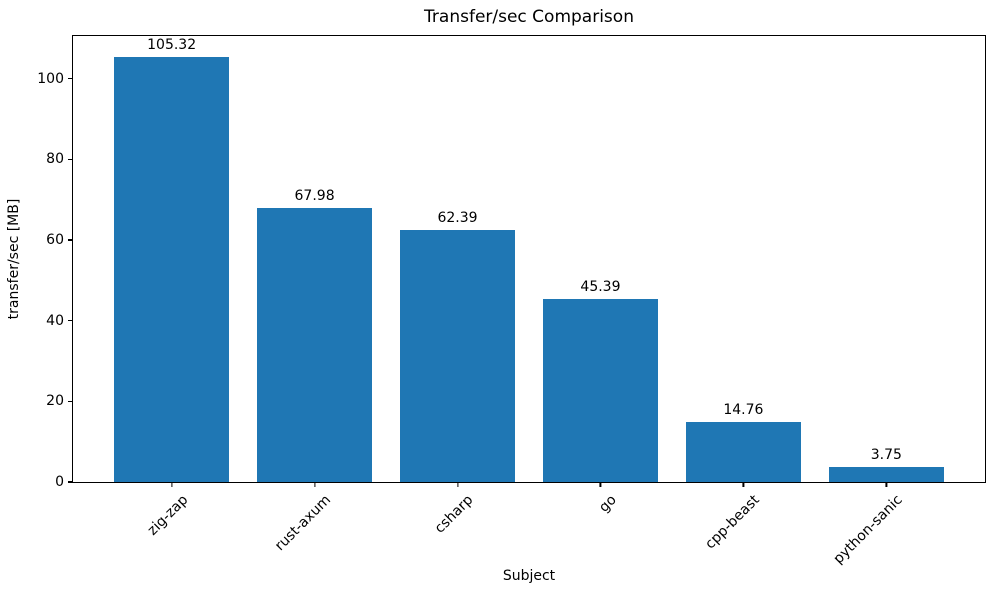 This screenshot has height=600, width=1000. I want to click on y-axis-label: transfer/sec [MB], so click(14, 259).